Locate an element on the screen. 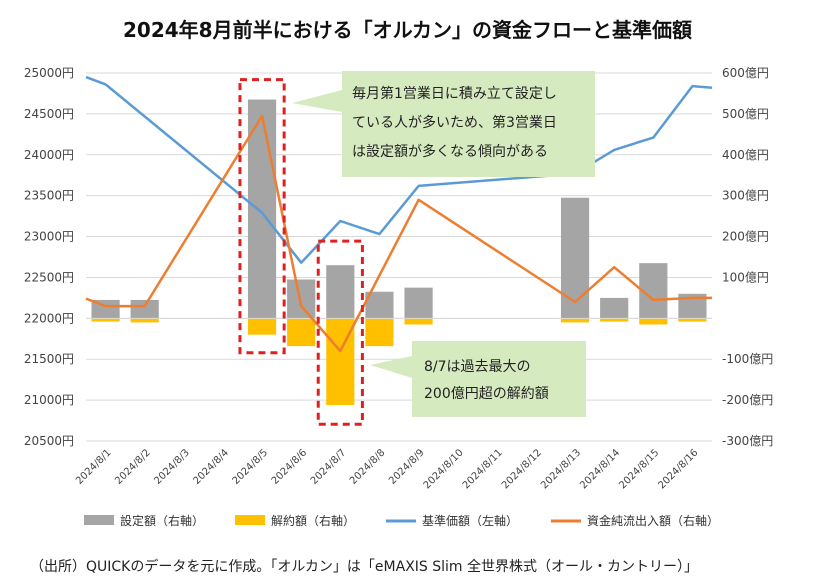 The height and width of the screenshot is (587, 815). x-tick-label: 2024/8/4 is located at coordinates (212, 467).